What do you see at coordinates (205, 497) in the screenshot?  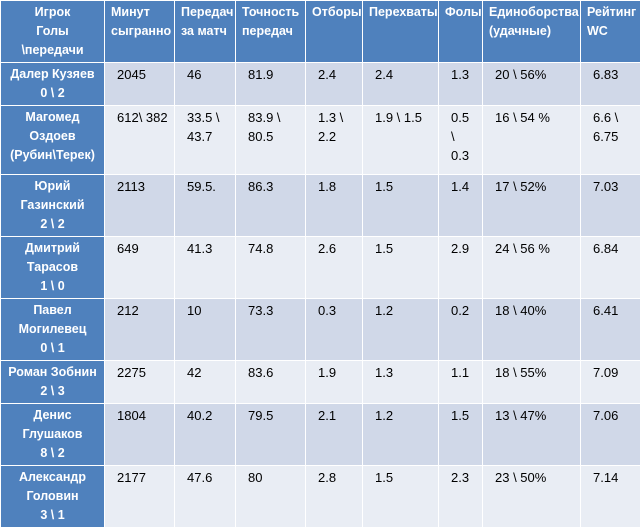 I see `stat-cell: 47.6` at bounding box center [205, 497].